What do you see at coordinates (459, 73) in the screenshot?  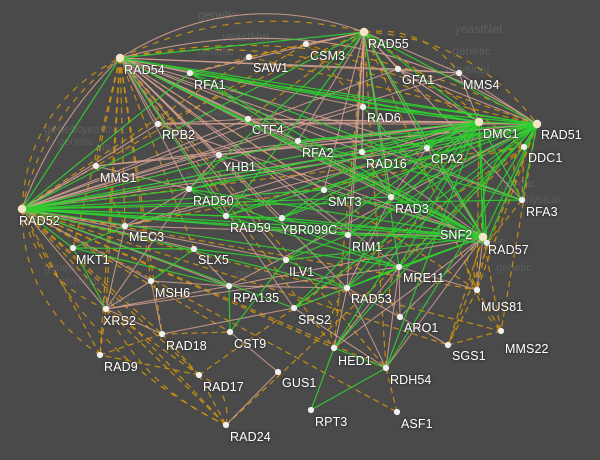 I see `graph-node-mms4` at bounding box center [459, 73].